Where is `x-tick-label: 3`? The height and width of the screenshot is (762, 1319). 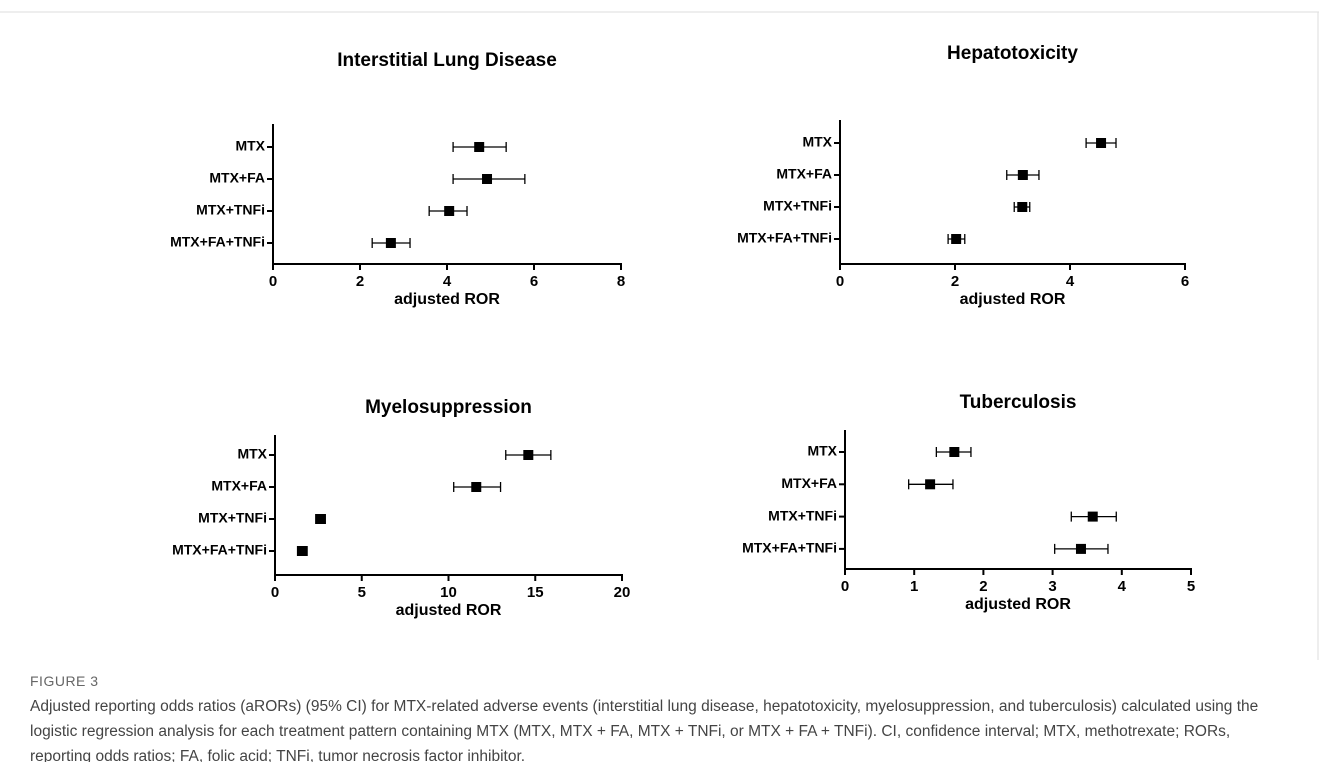 x-tick-label: 3 is located at coordinates (1052, 586).